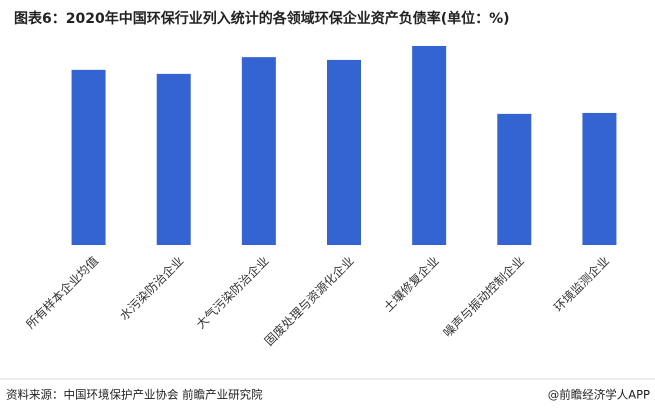  Describe the element at coordinates (134, 395) in the screenshot. I see `source: 资料来源：中国环境保护产业协会 前瞻产业研究院` at that location.